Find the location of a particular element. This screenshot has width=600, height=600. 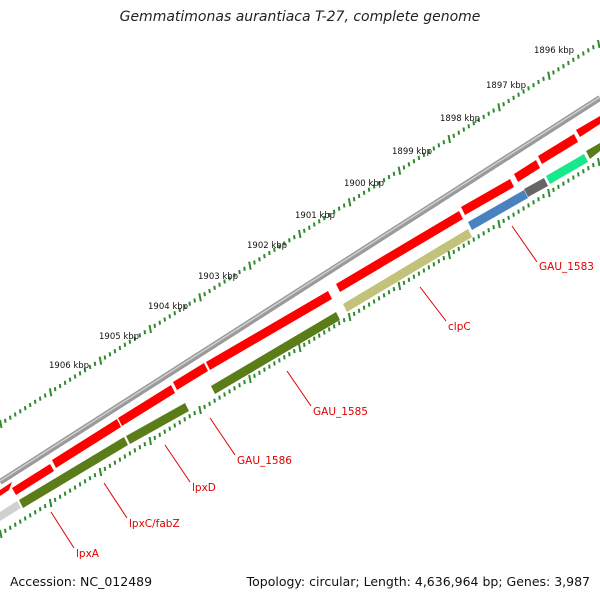

gene-label-lpxC-fabZ: lpxC/fabZ is located at coordinates (154, 524).